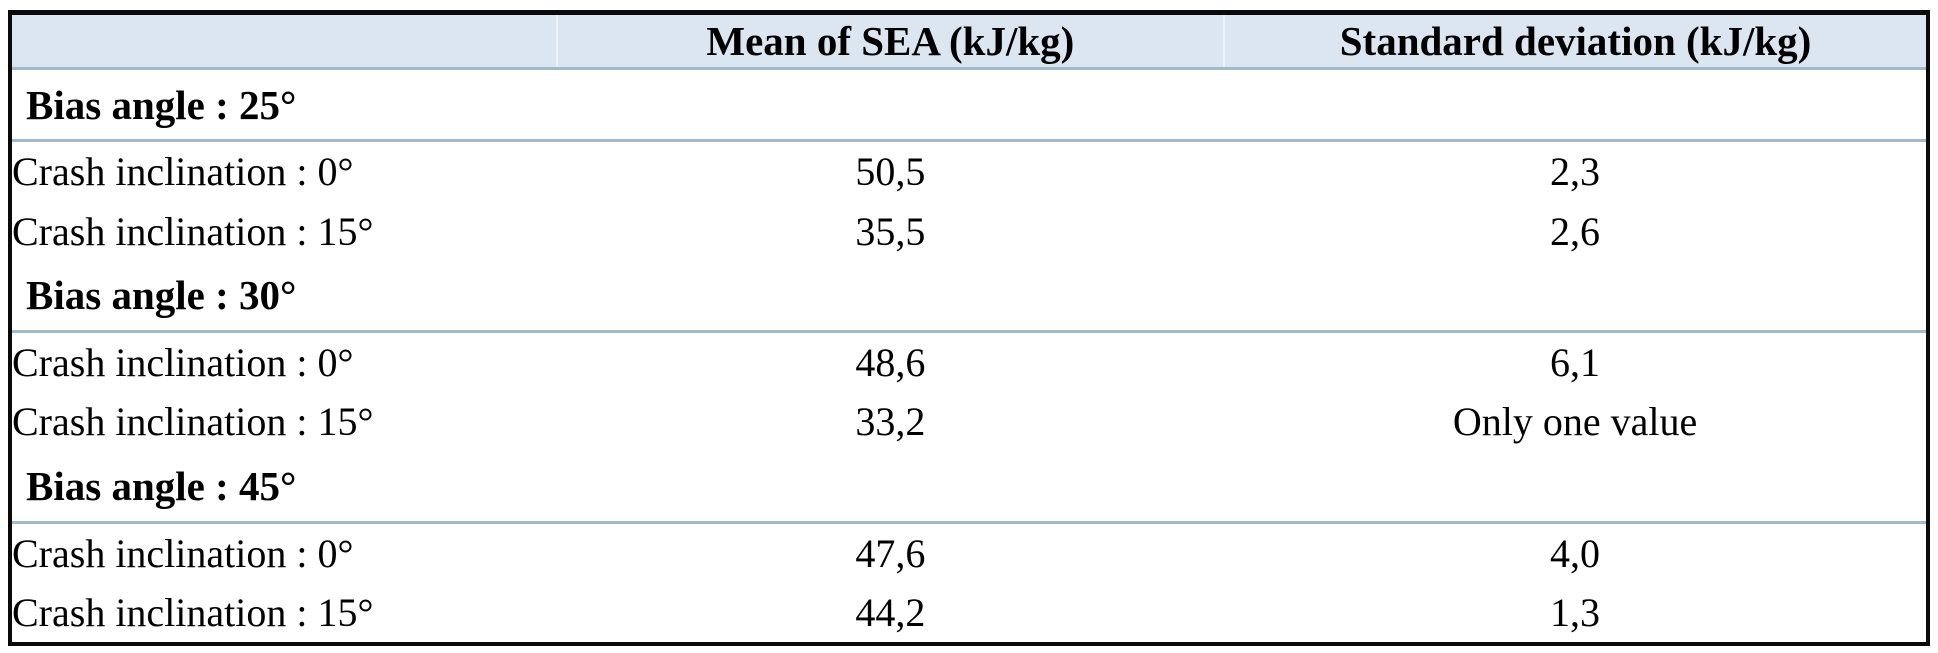 This screenshot has width=1938, height=653. What do you see at coordinates (969, 362) in the screenshot?
I see `table-row: Crash inclination : 0° 48,6 6,1` at bounding box center [969, 362].